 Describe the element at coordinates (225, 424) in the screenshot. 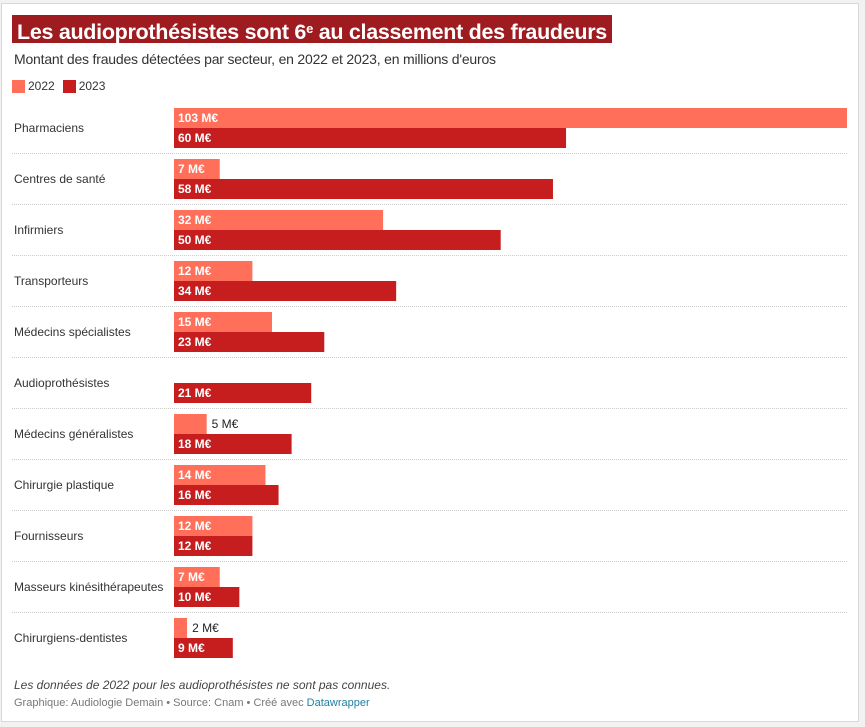

I see `data-label-2022: 5 M€` at that location.